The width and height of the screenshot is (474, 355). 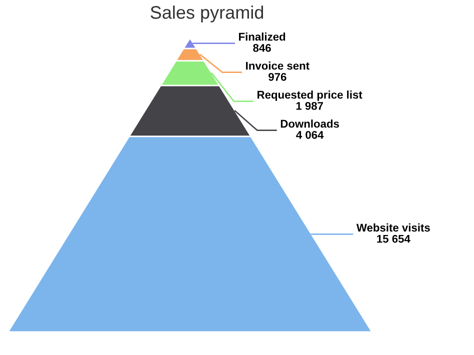 What do you see at coordinates (309, 124) in the screenshot?
I see `category-label: Downloads` at bounding box center [309, 124].